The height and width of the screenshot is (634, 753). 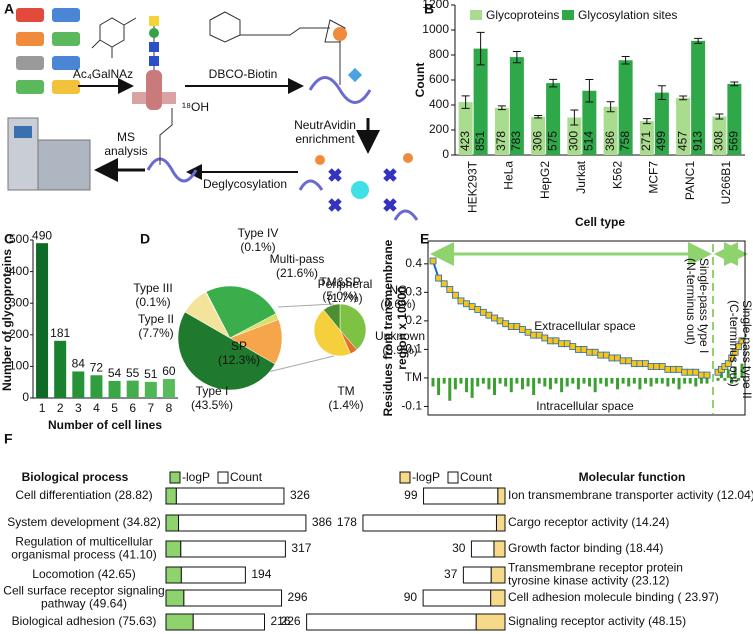 What do you see at coordinates (345, 391) in the screenshot?
I see `slice-label: TM` at bounding box center [345, 391].